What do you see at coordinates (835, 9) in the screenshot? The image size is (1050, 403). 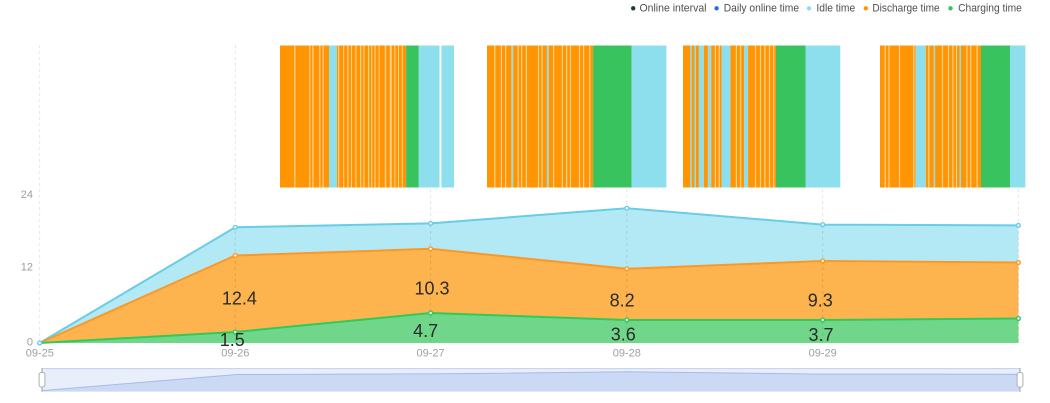 I see `svg-text: Idle time` at bounding box center [835, 9].